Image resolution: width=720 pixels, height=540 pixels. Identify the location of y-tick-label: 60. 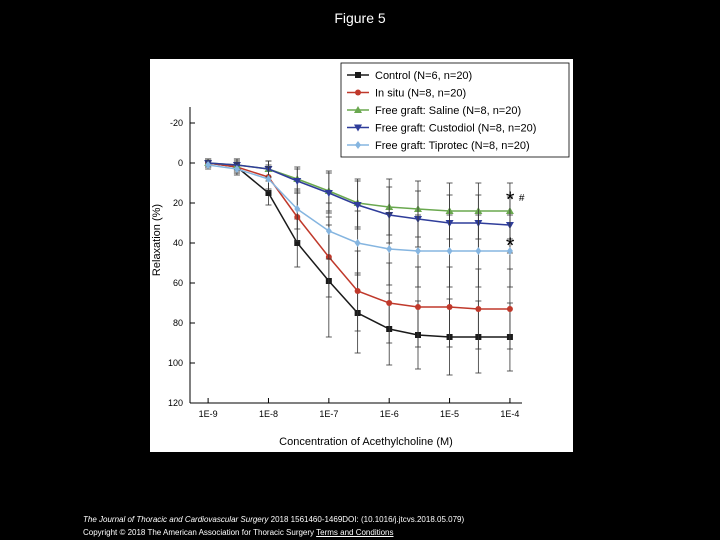
(178, 283).